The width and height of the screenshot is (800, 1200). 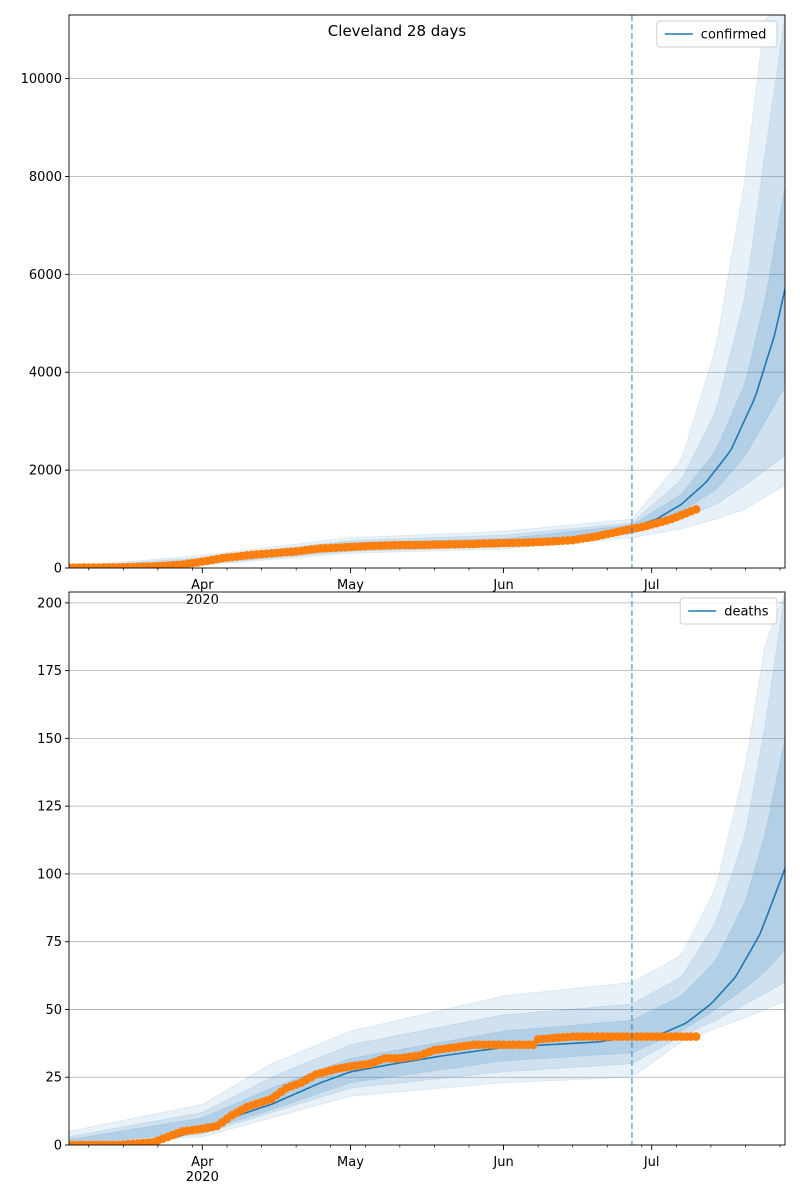 I want to click on y-tick-label: 150, so click(x=49, y=739).